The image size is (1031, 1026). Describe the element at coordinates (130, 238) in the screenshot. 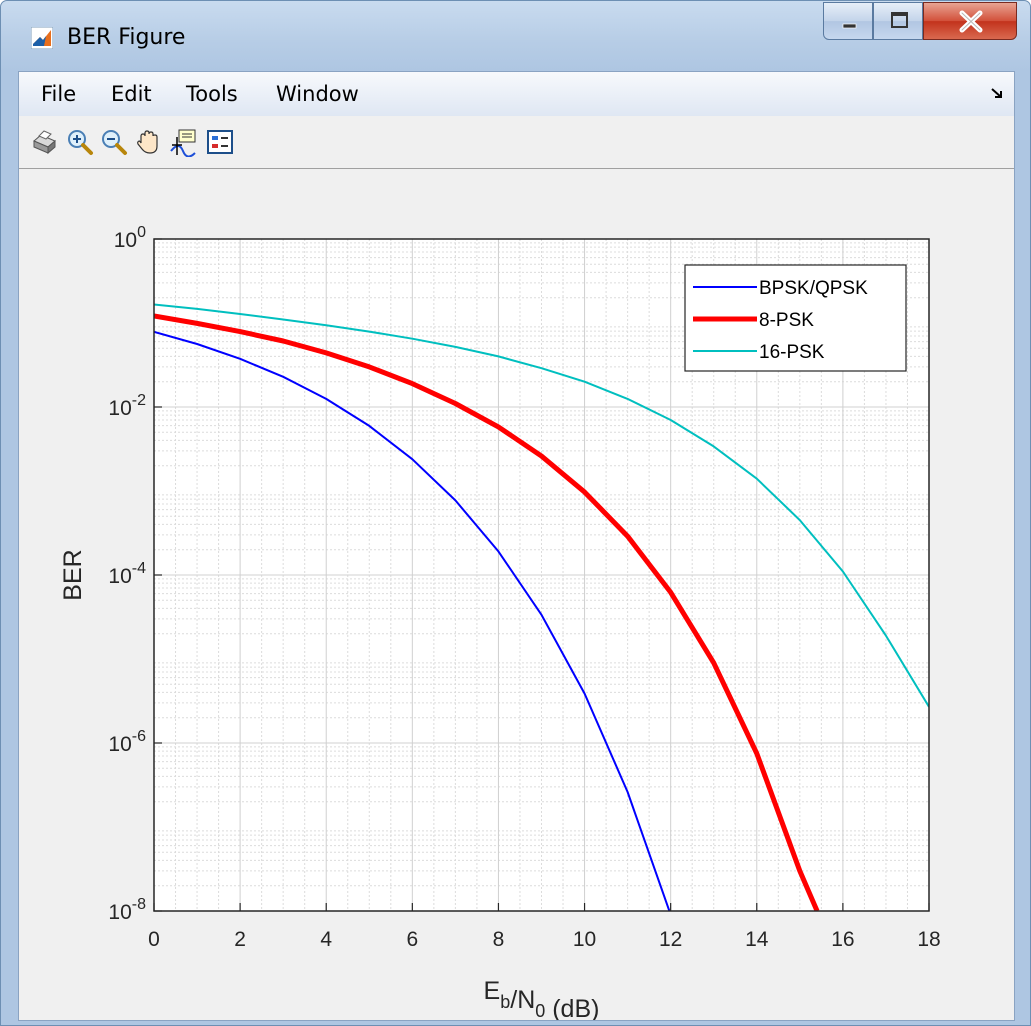

I see `y-tick-label: 10⁰` at that location.